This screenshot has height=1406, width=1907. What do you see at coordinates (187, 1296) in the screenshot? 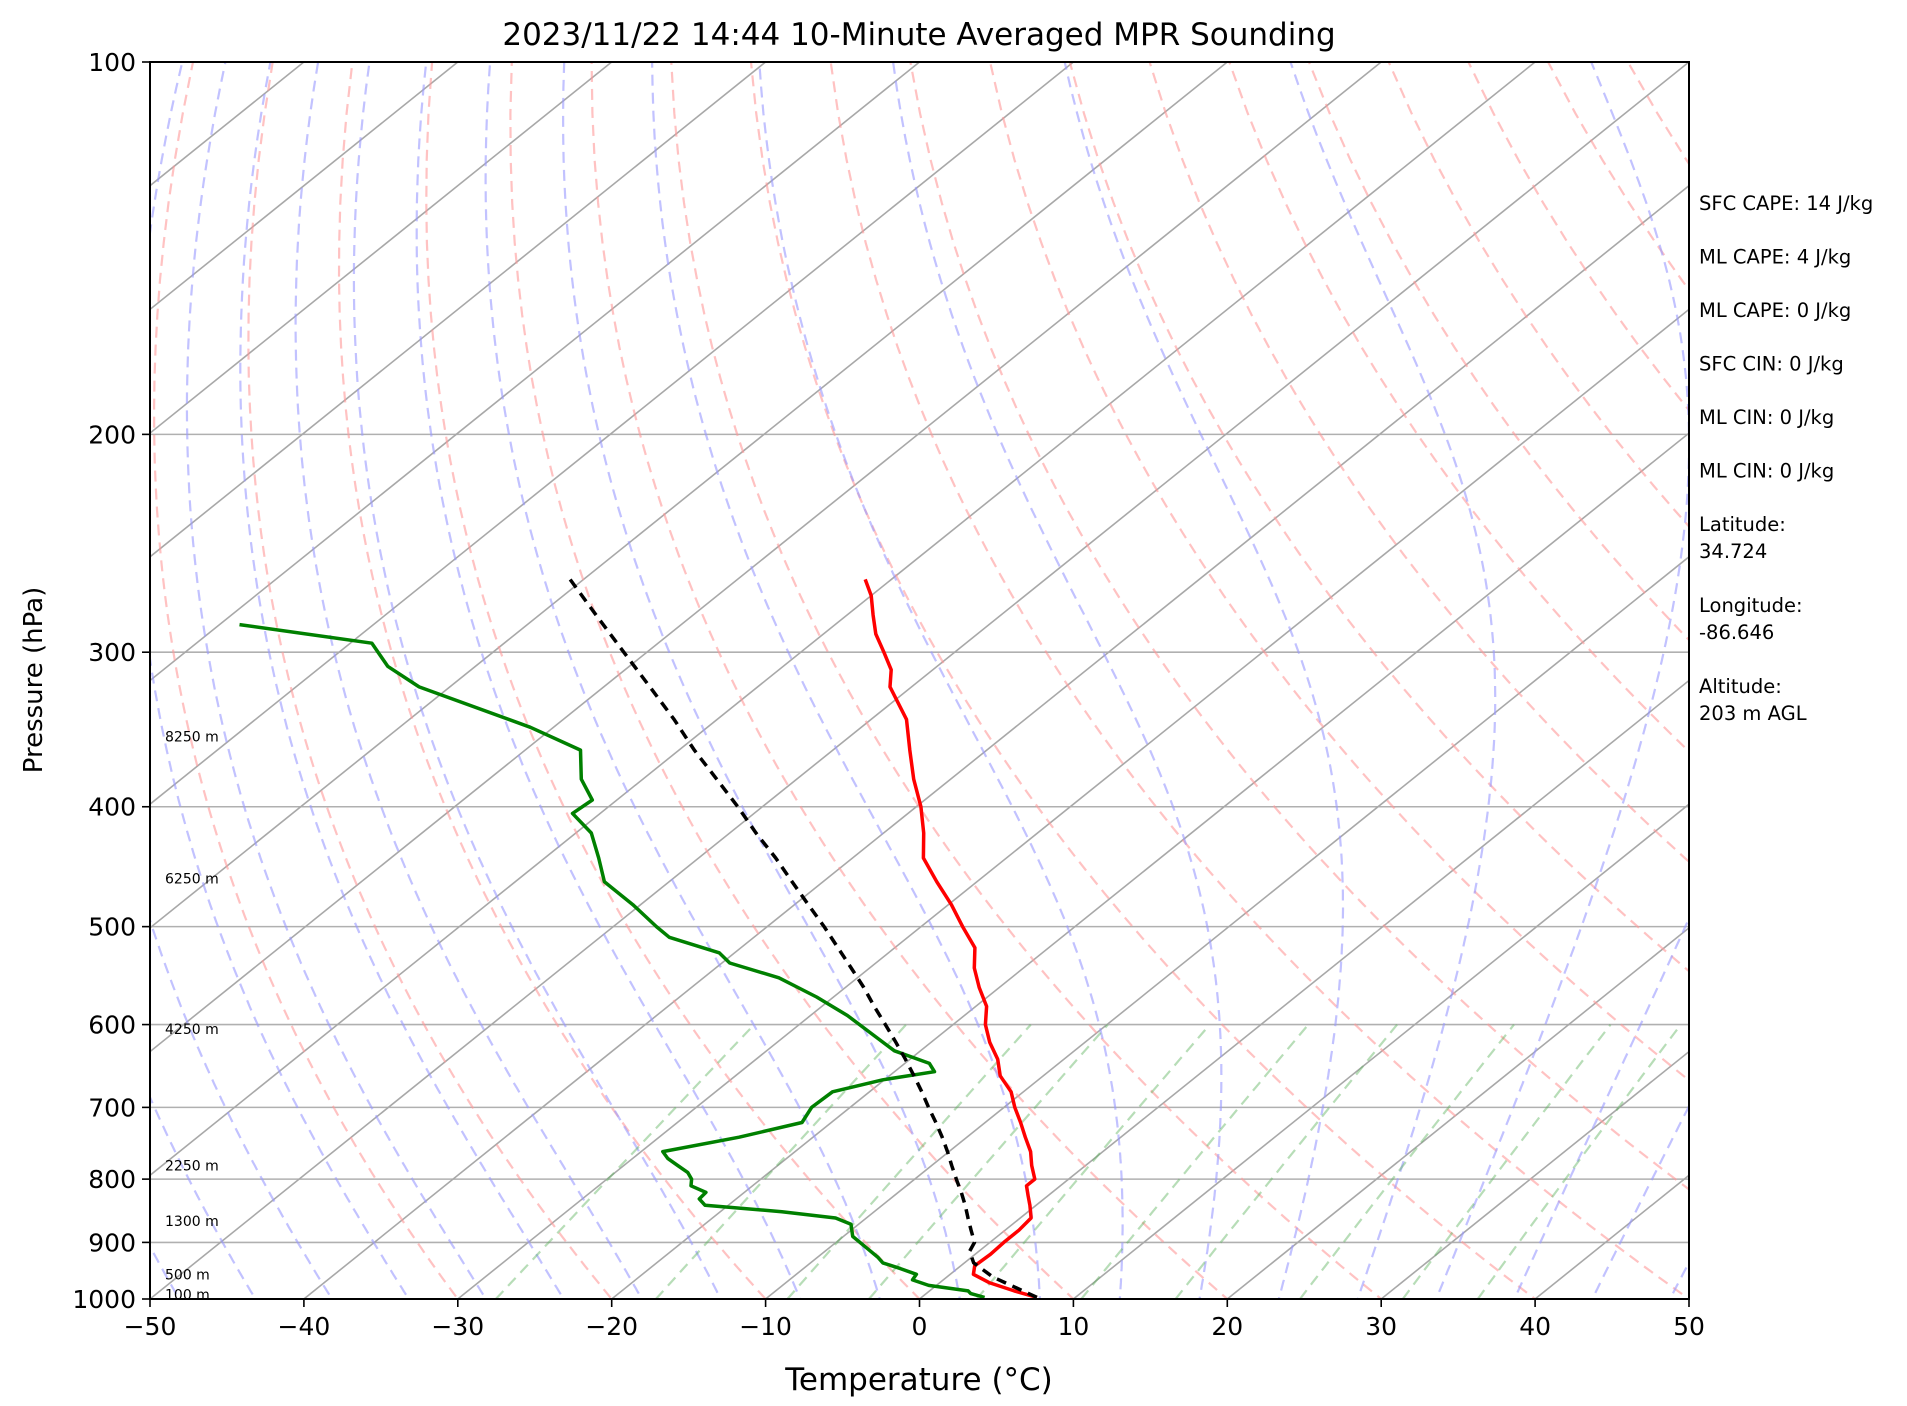
I see `height-label: 100 m` at bounding box center [187, 1296].